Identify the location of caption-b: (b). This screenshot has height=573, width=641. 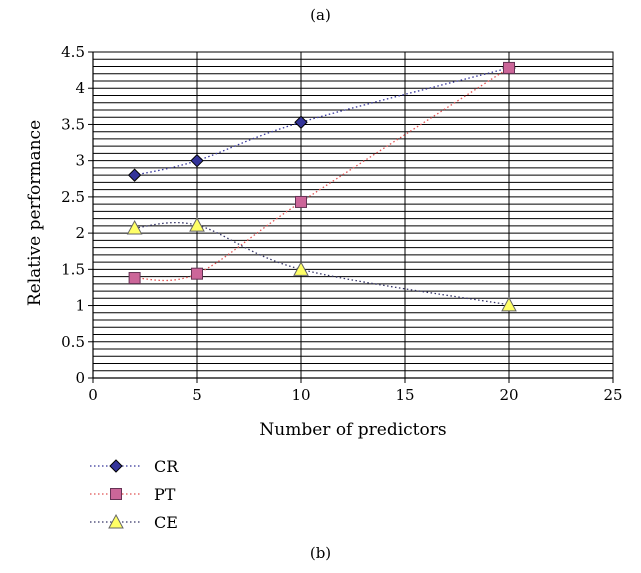
(320, 553).